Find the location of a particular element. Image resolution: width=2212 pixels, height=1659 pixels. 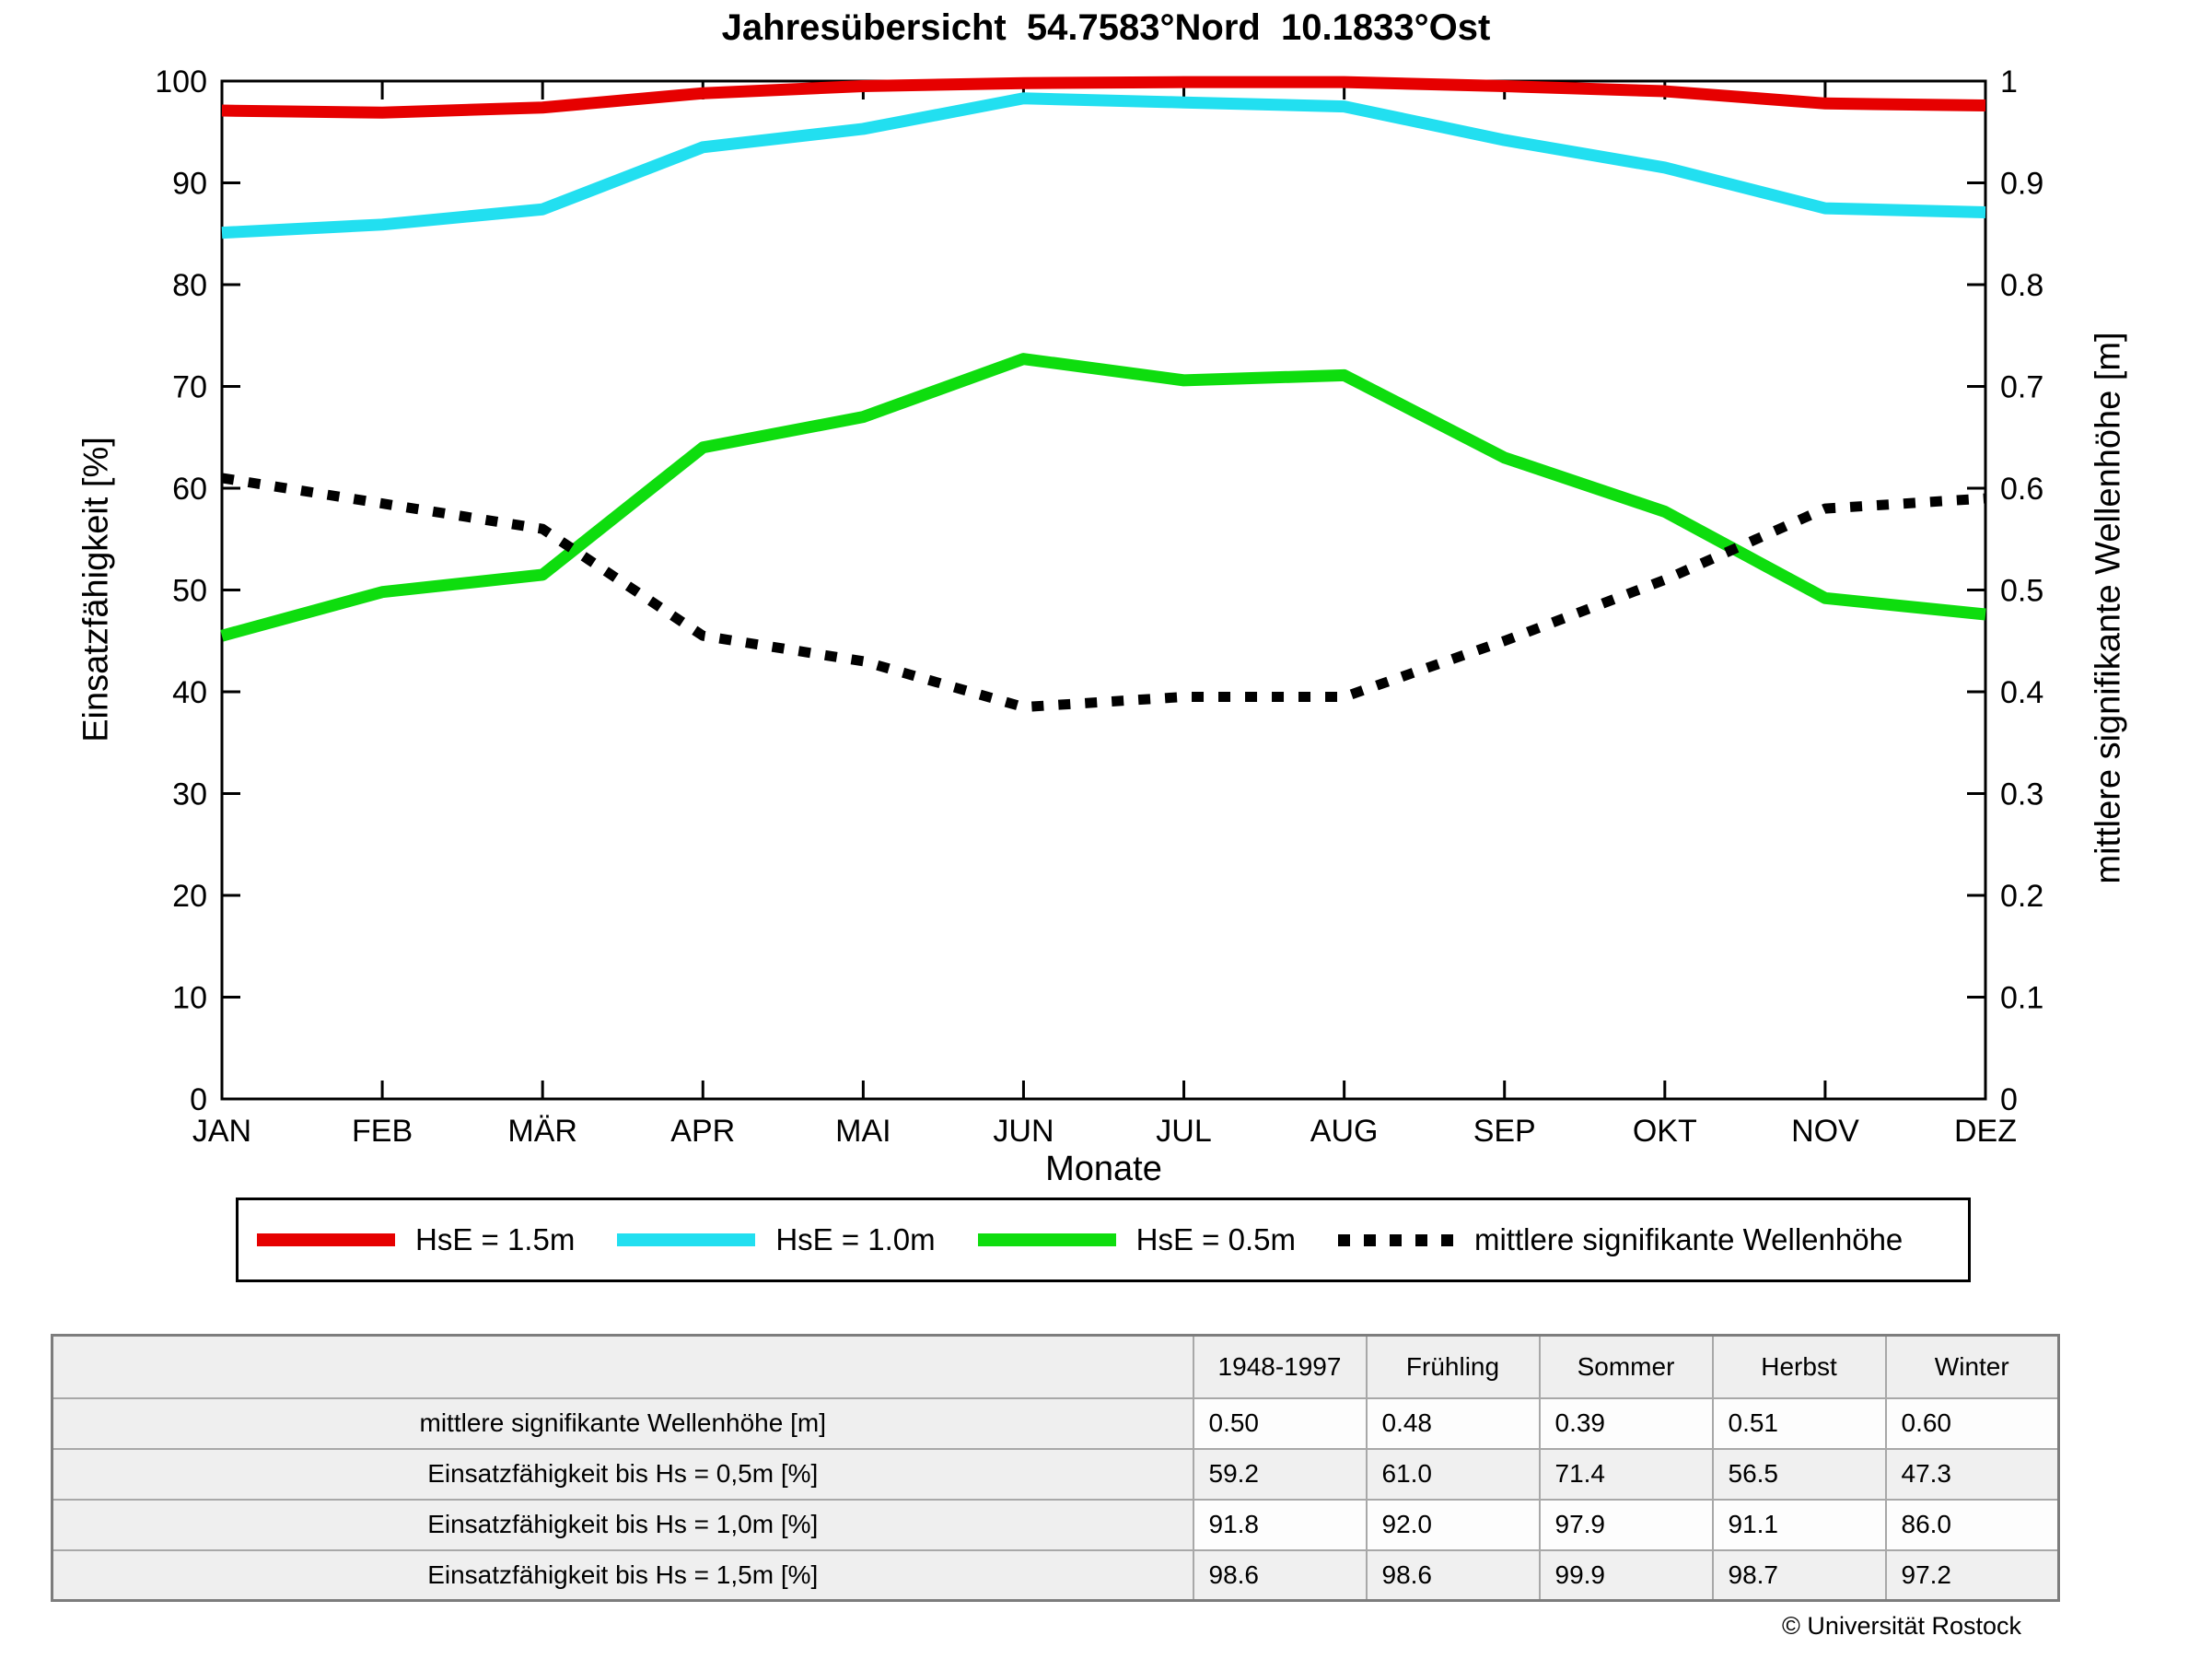

table-corner-cell is located at coordinates (623, 1366).